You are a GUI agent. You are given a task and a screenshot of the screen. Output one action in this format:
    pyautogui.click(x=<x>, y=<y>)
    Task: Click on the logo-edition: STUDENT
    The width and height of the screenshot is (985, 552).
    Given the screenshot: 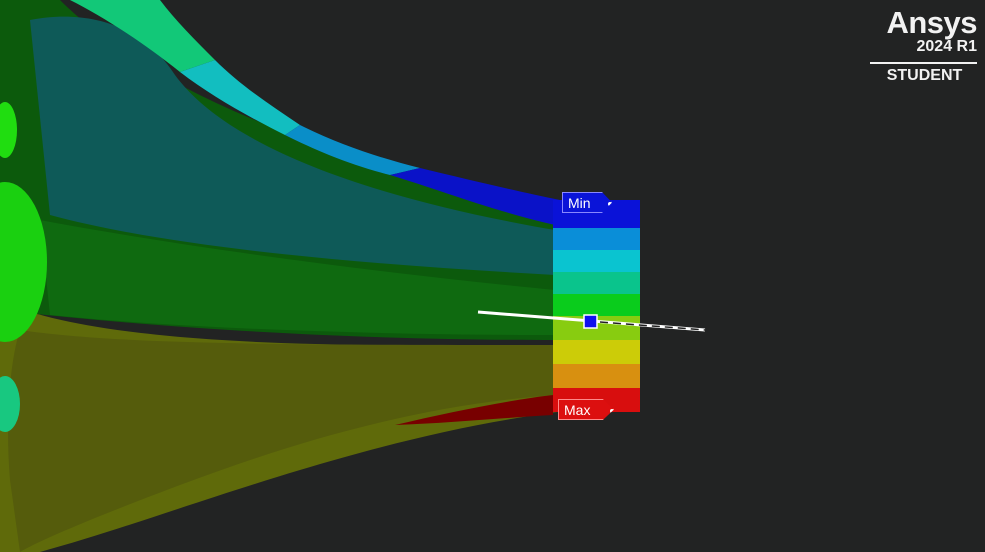 What is the action you would take?
    pyautogui.click(x=924, y=75)
    